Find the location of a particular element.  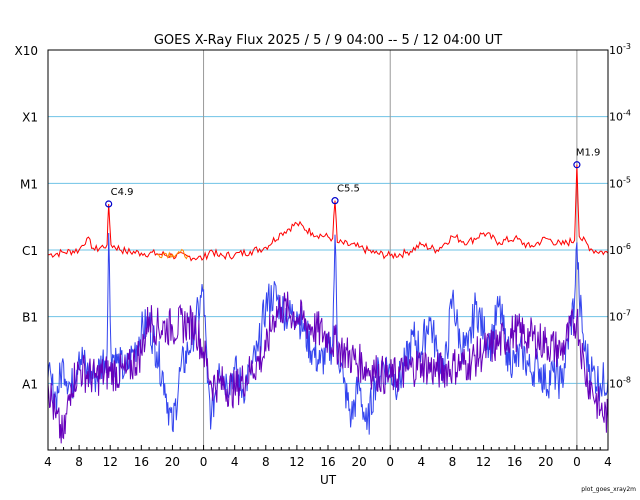

x-tick-label-4: 20 is located at coordinates (172, 462).